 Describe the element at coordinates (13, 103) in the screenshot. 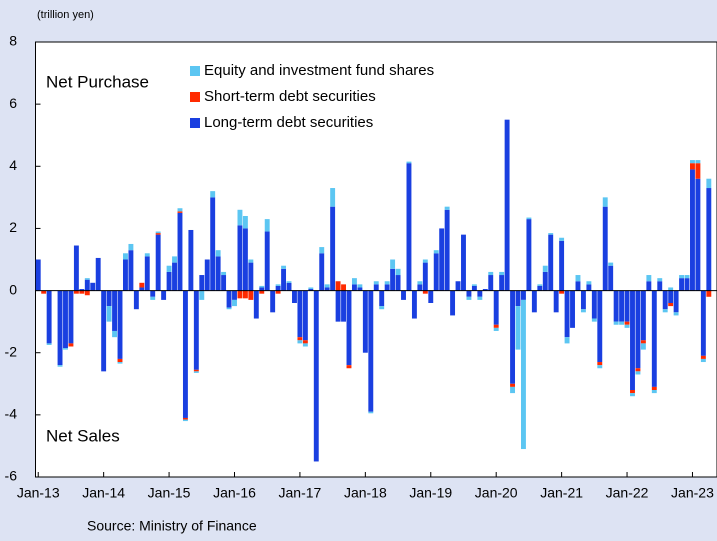

I see `y-tick-label: 6` at that location.